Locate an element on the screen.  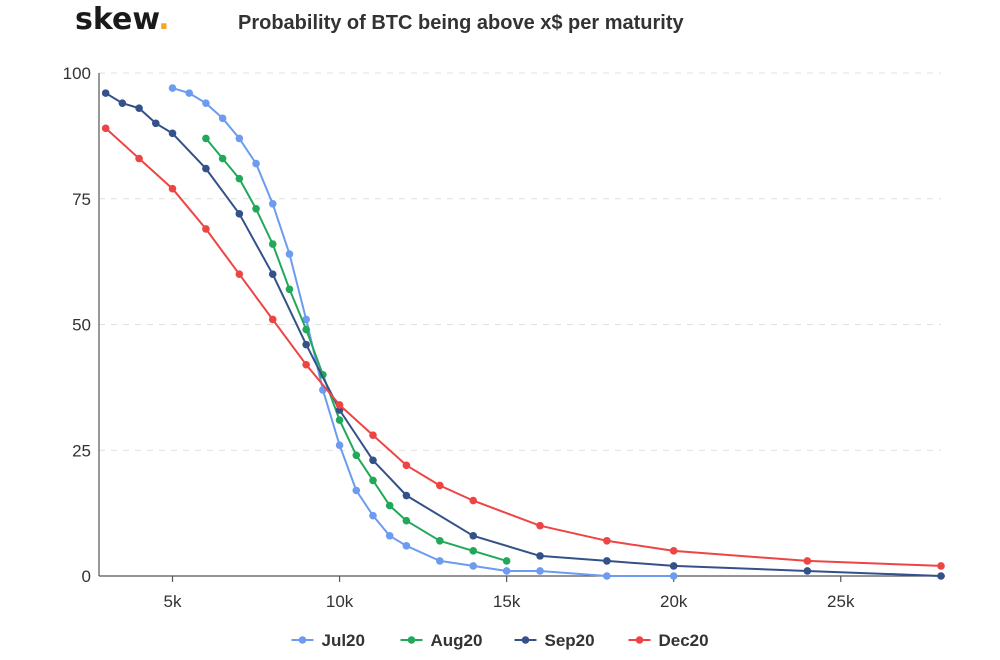
skew-logo: skew. is located at coordinates (122, 19).